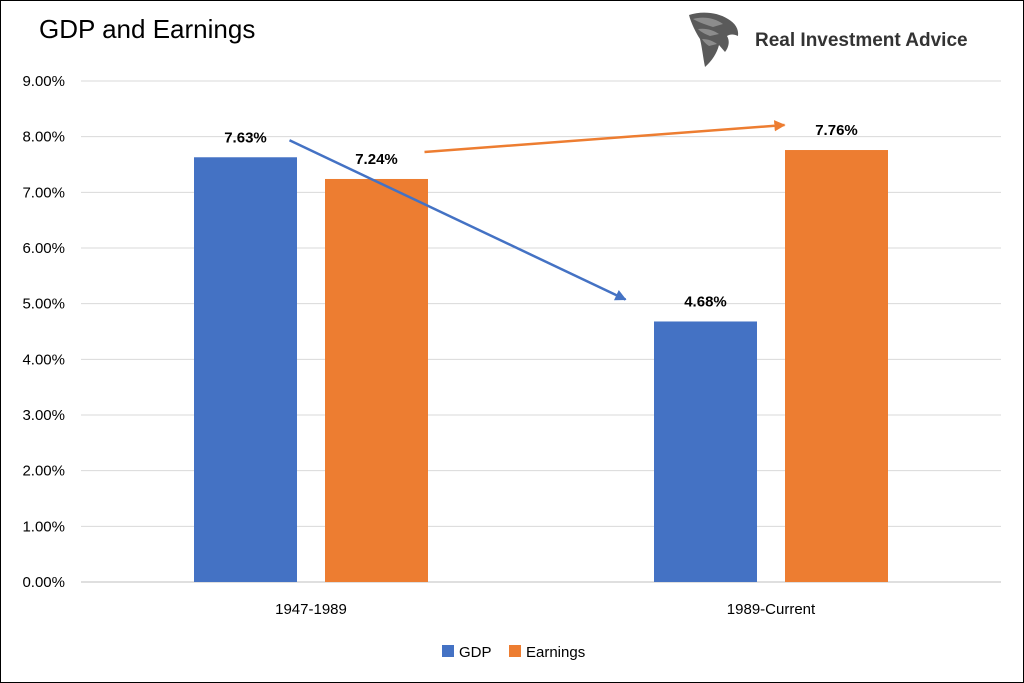 The width and height of the screenshot is (1024, 683). Describe the element at coordinates (861, 40) in the screenshot. I see `brand-name: Real Investment Advice` at that location.